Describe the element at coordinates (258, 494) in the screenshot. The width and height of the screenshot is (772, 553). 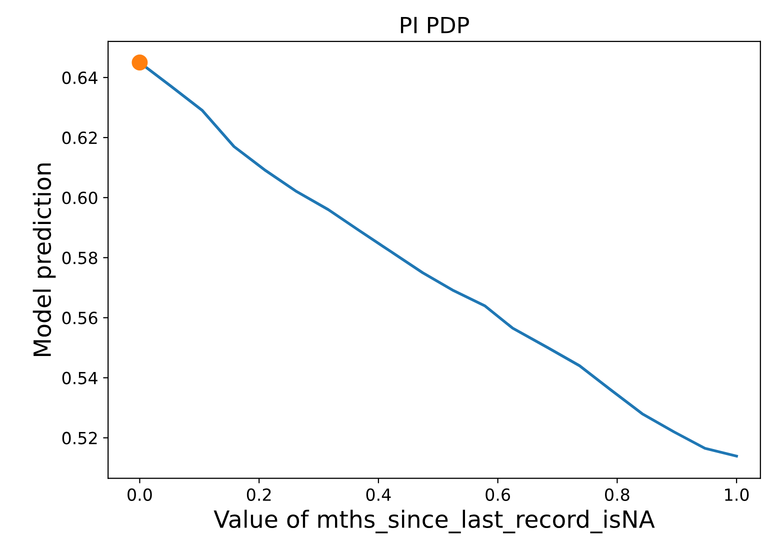
I see `x-tick-label: 0.2` at that location.